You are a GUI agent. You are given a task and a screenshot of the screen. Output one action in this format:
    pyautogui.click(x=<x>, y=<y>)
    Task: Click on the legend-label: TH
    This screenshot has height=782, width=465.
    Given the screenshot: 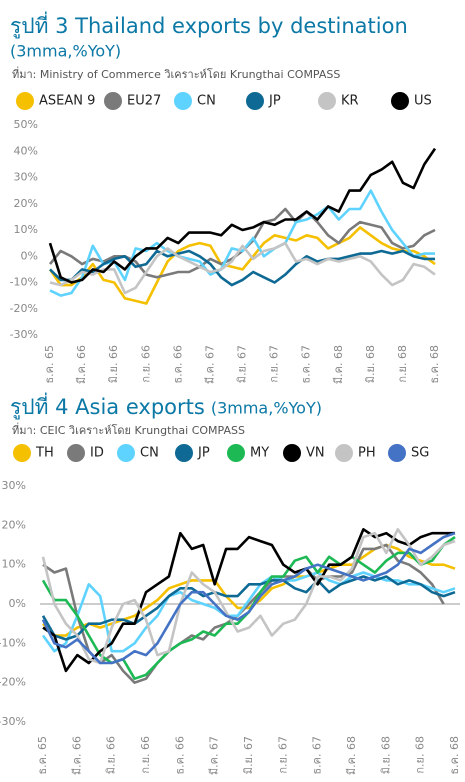 What is the action you would take?
    pyautogui.click(x=44, y=453)
    